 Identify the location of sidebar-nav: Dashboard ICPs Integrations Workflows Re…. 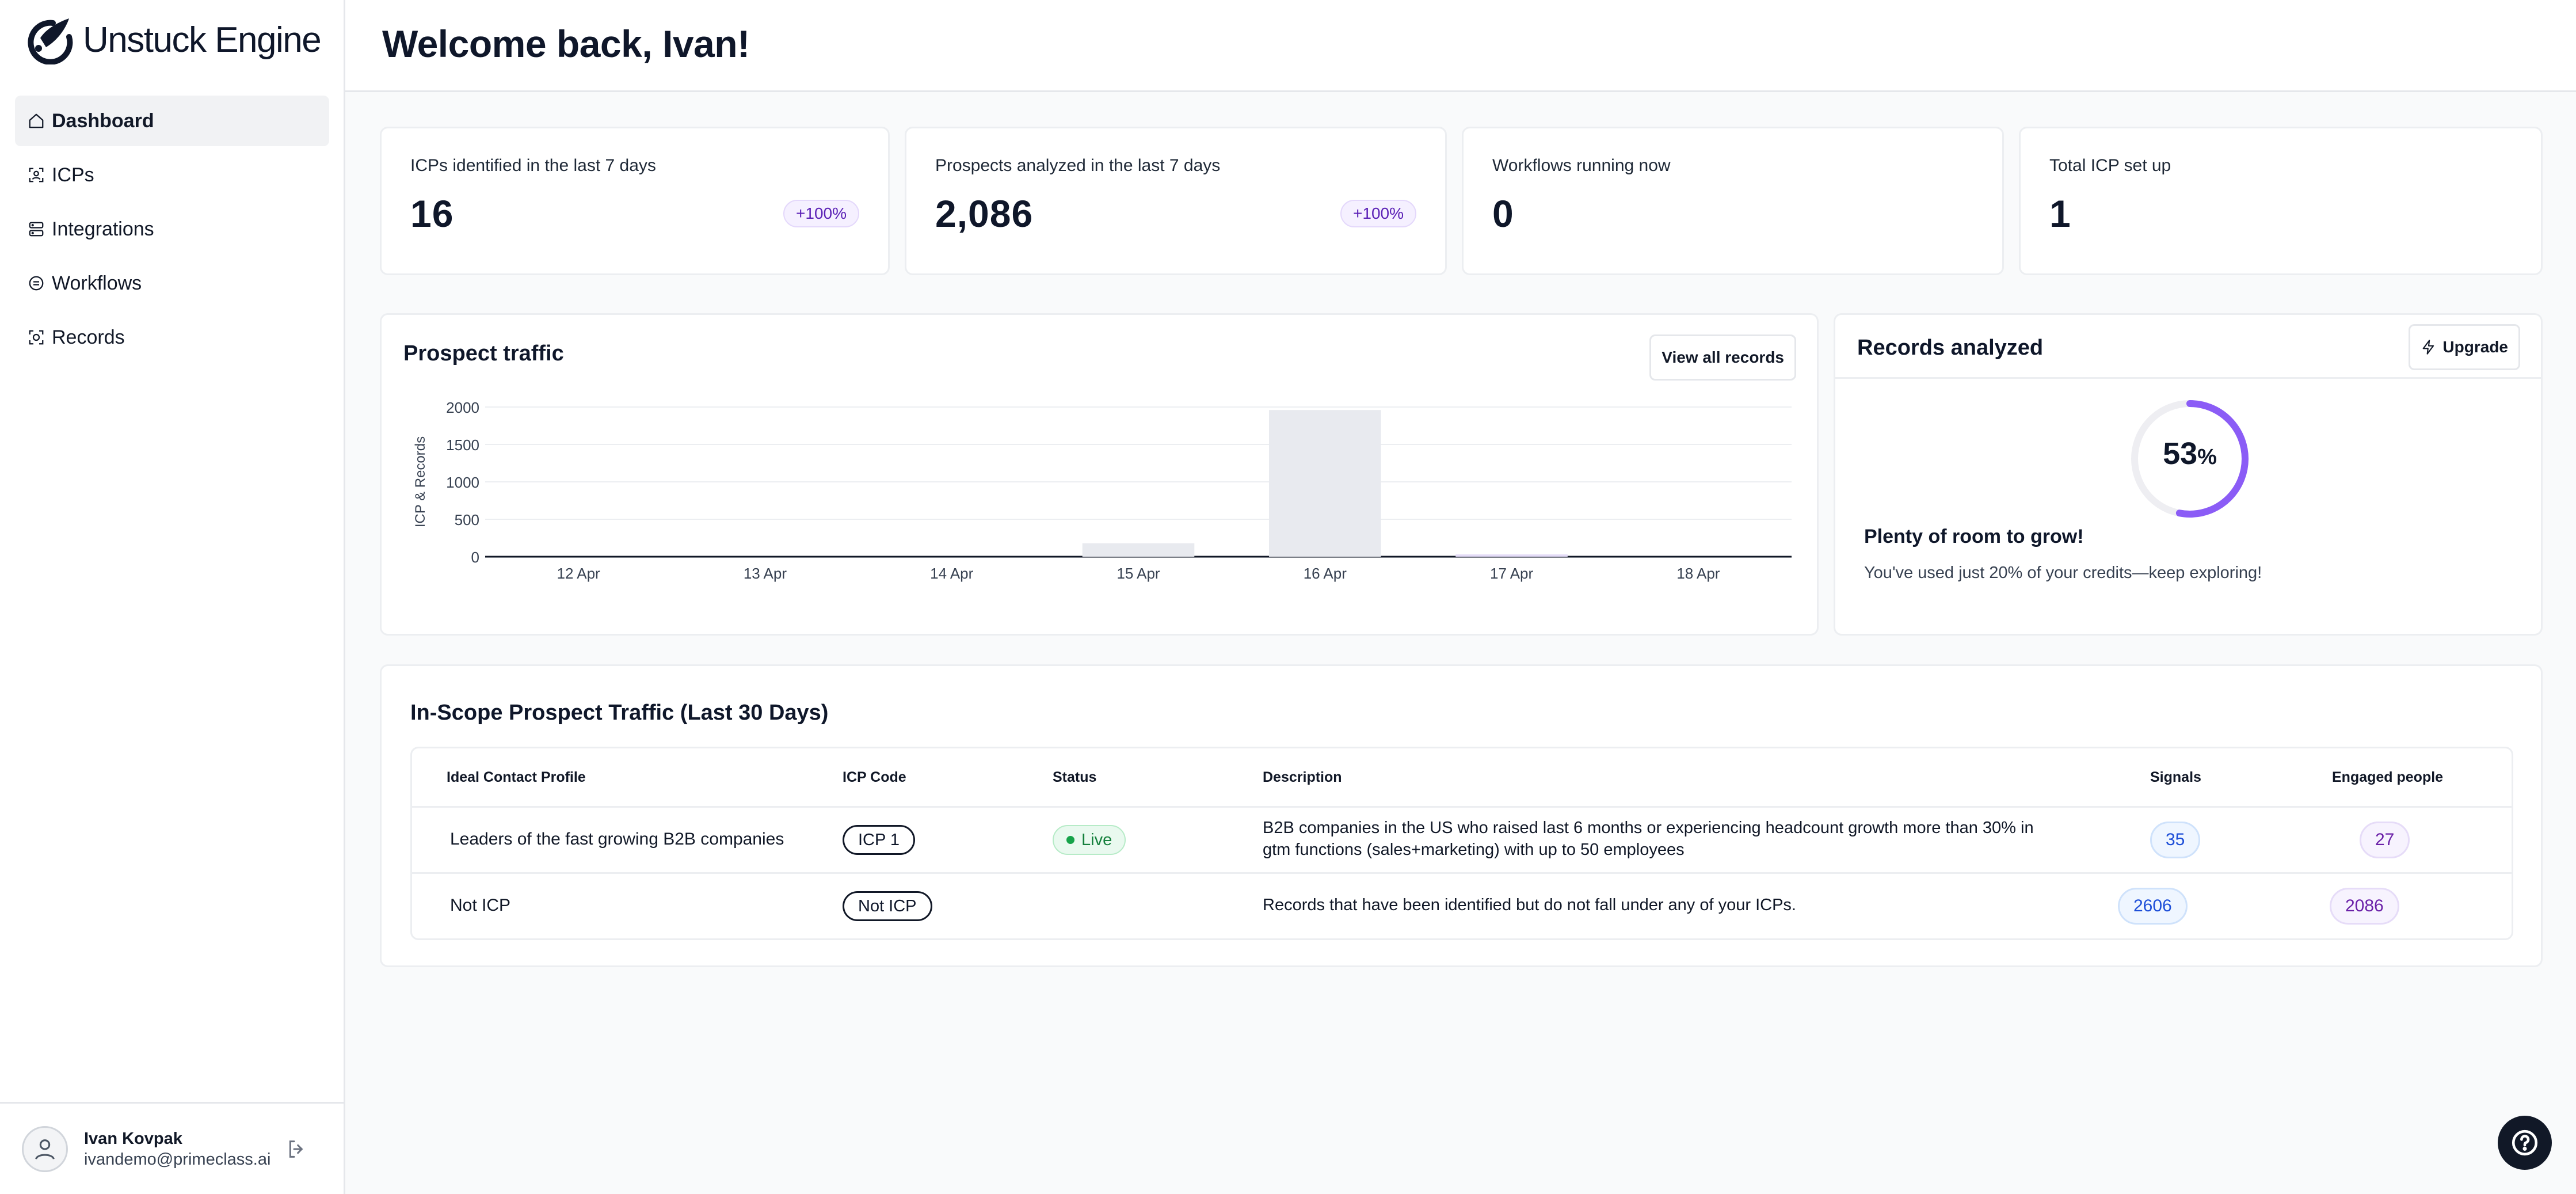
(172, 231).